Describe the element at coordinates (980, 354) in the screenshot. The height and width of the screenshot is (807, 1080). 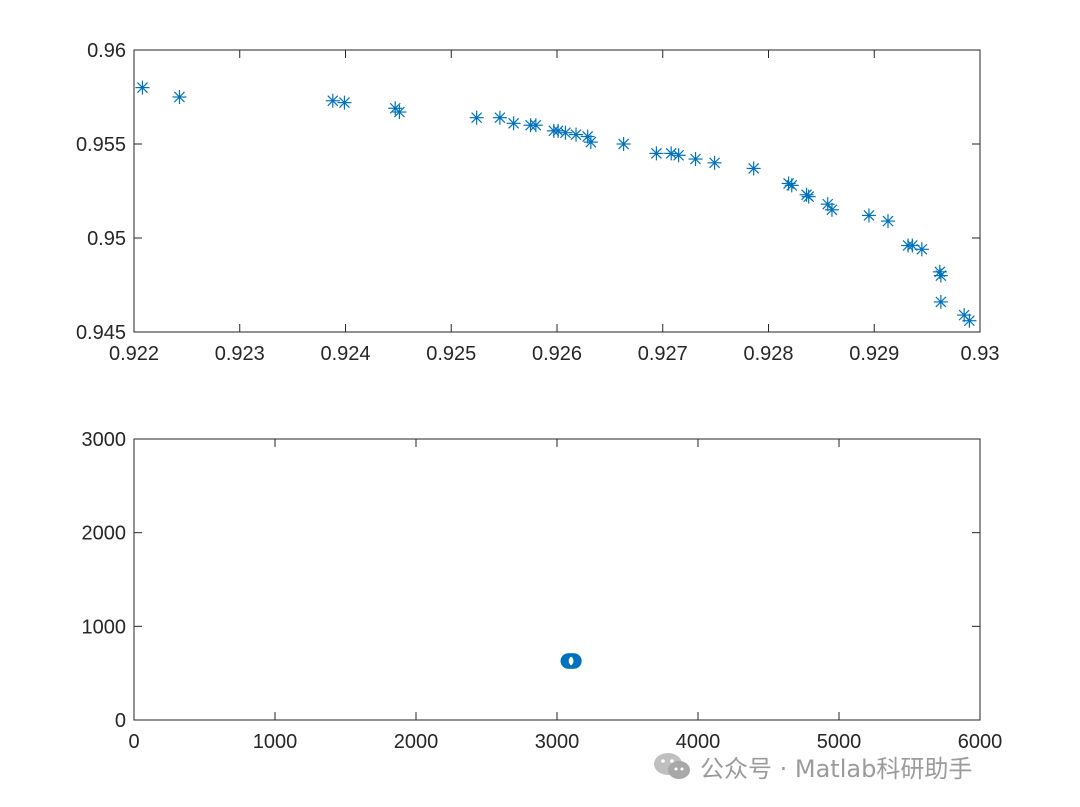
I see `top-x-tick-label: 0.93` at that location.